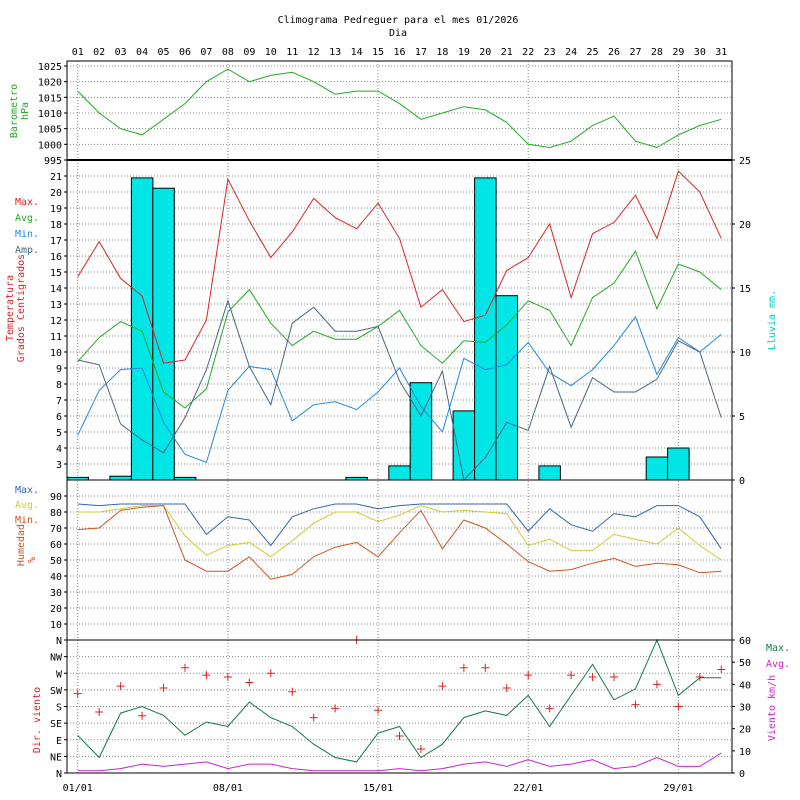 The image size is (800, 800). I want to click on y-tick-label: 1000, so click(50, 145).